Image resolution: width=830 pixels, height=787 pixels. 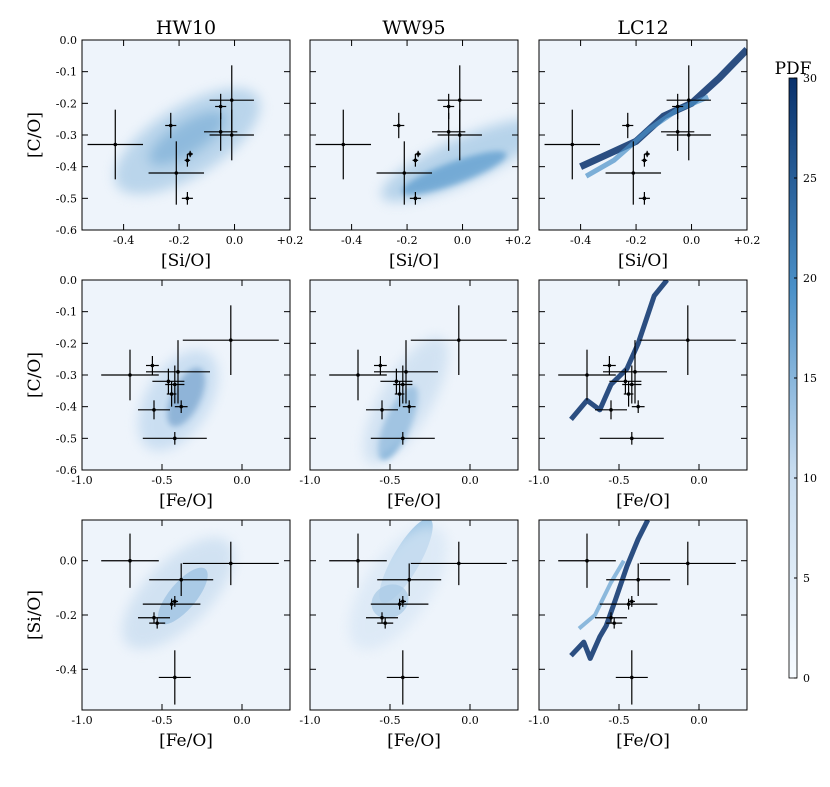 What do you see at coordinates (810, 78) in the screenshot?
I see `colorbar-tick-label: 30` at bounding box center [810, 78].